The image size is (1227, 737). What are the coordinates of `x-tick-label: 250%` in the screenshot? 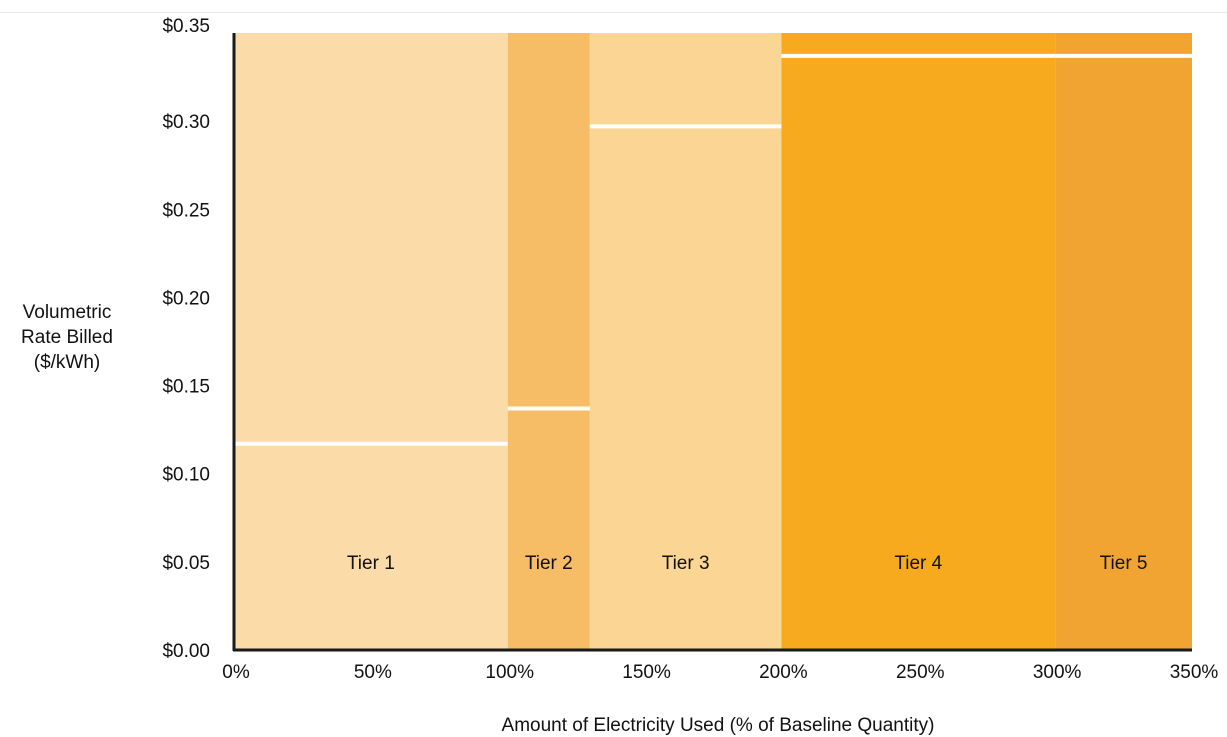 It's located at (920, 672).